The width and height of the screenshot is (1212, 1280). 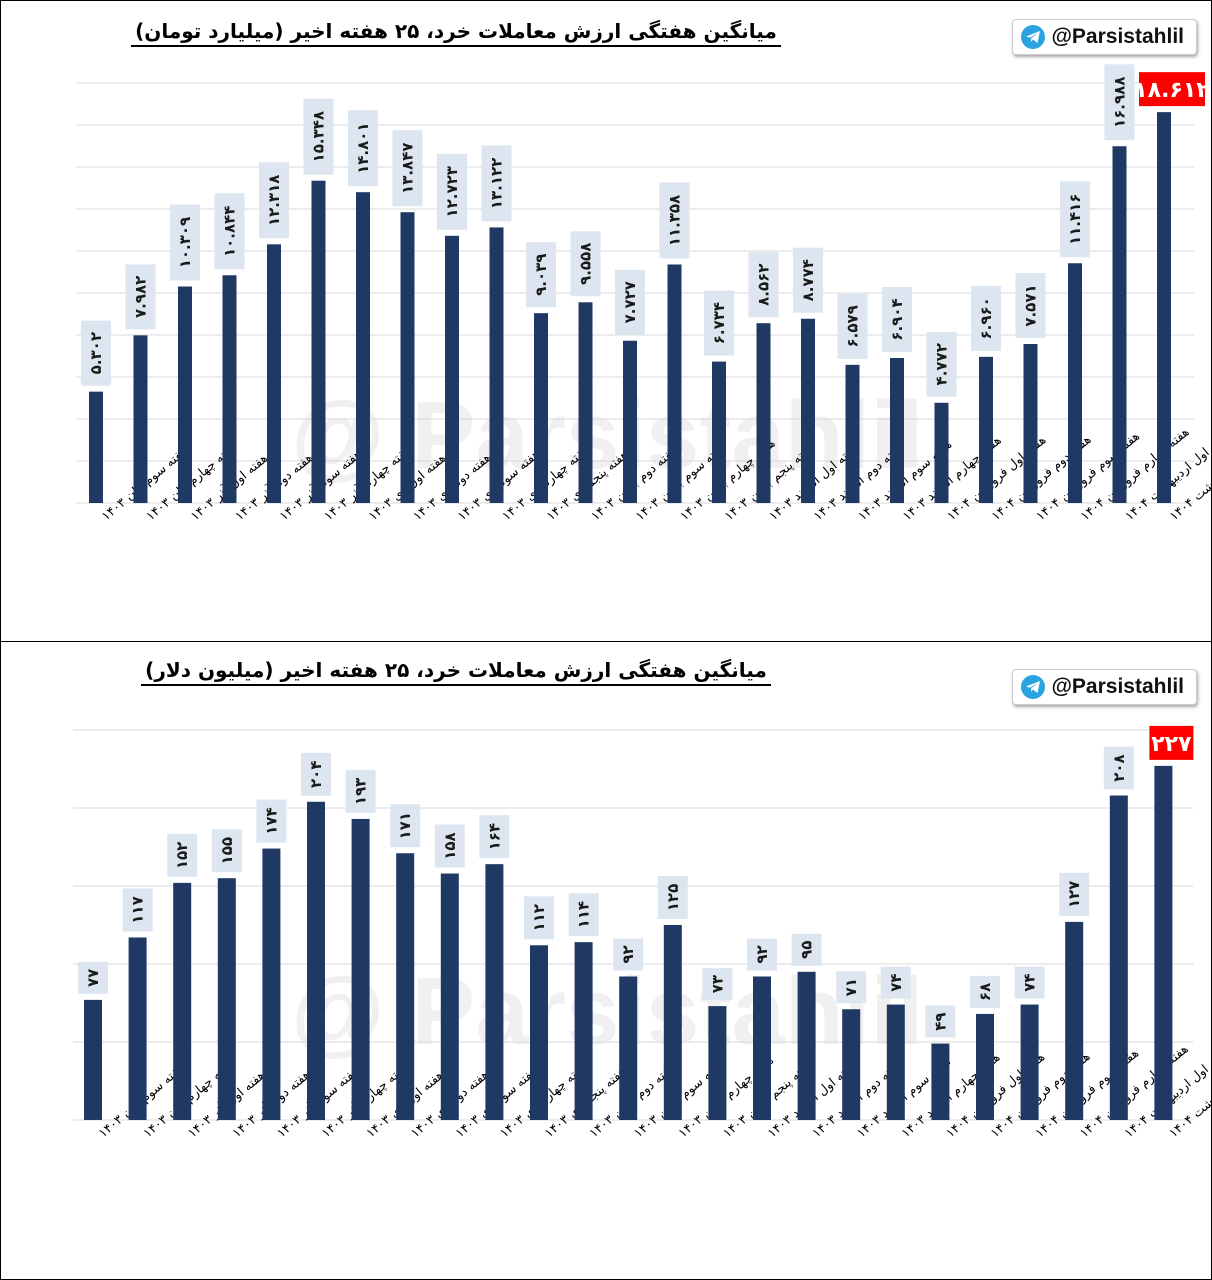 I want to click on data-label: ۹.۵۵۸, so click(x=585, y=264).